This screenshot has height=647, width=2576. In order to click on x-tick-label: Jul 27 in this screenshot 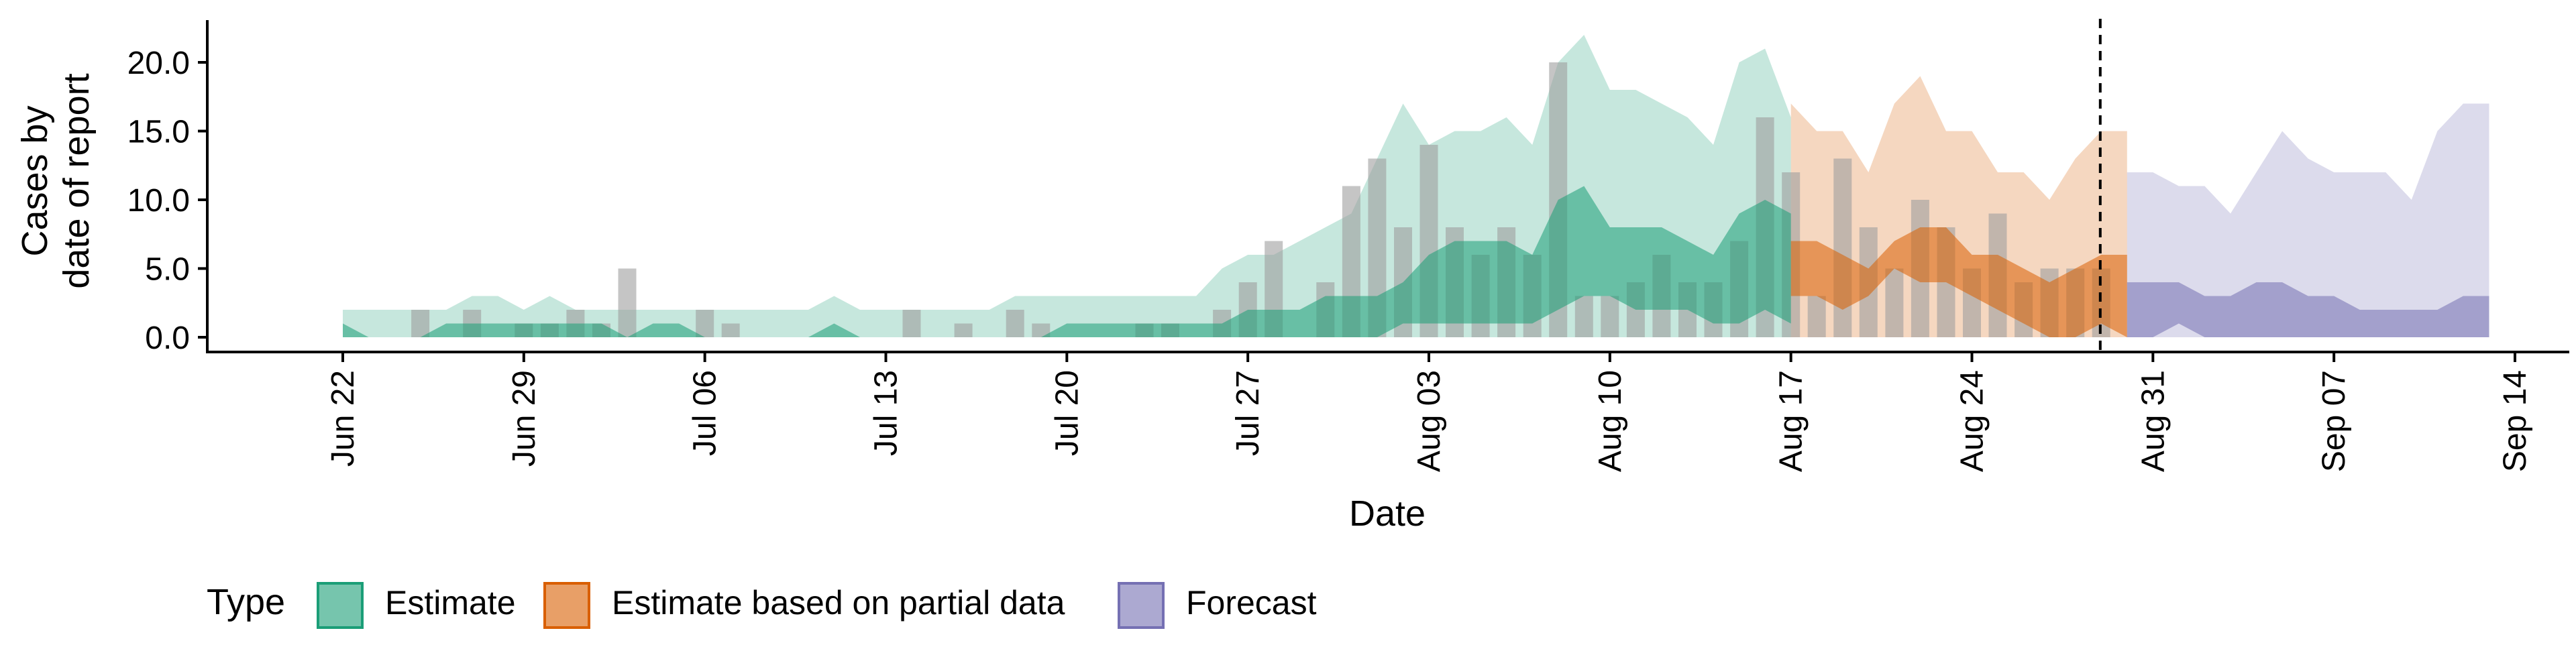, I will do `click(1248, 413)`.